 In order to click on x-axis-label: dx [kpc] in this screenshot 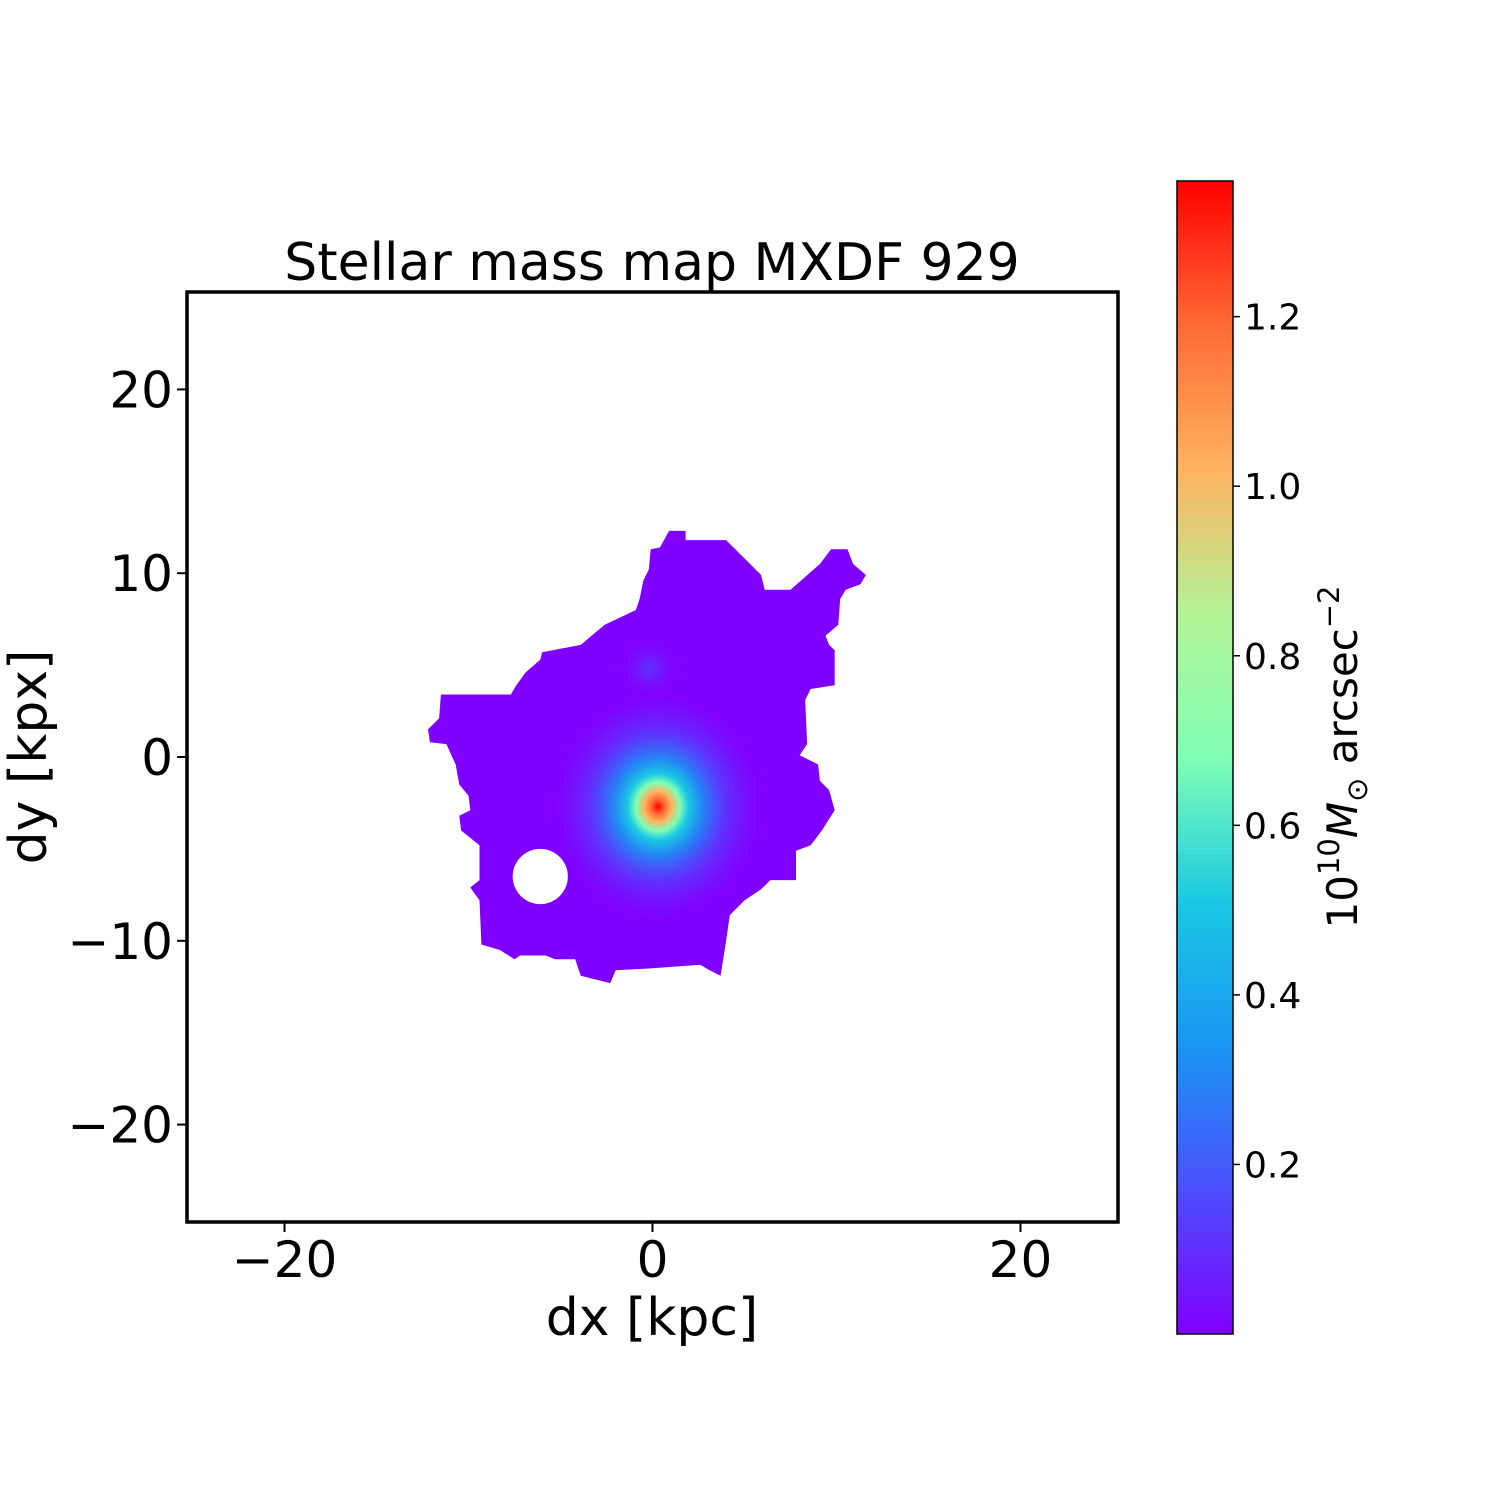, I will do `click(652, 1318)`.